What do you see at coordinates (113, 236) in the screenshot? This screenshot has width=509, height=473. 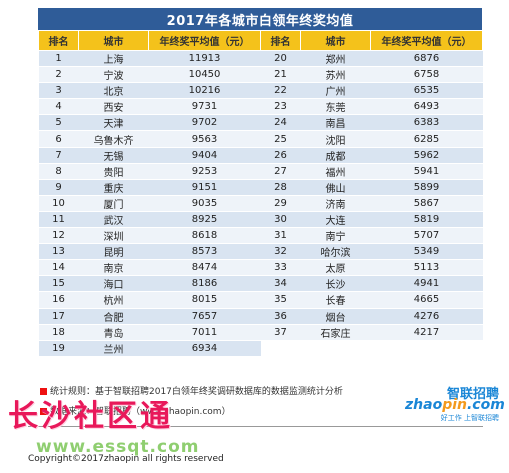 I see `cell-city: 深圳` at bounding box center [113, 236].